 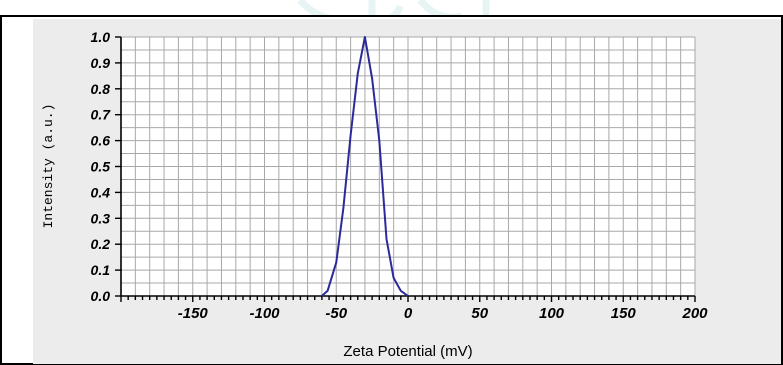 What do you see at coordinates (624, 313) in the screenshot?
I see `x-tick-label: 150` at bounding box center [624, 313].